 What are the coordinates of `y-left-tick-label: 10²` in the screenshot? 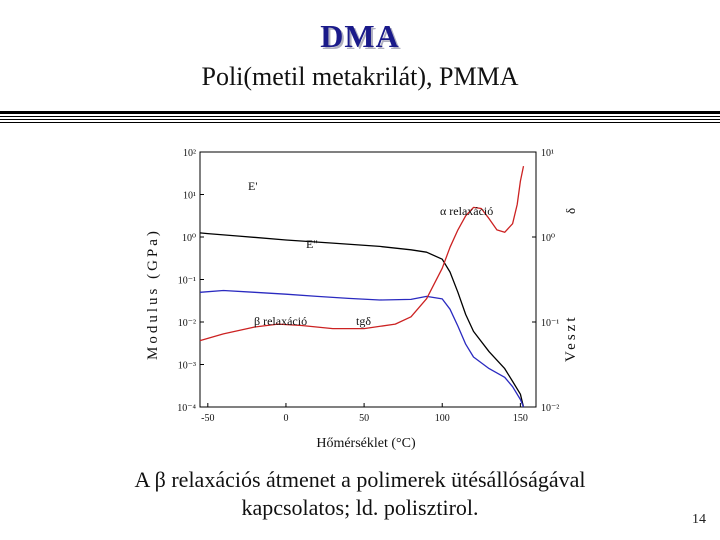 It's located at (189, 153).